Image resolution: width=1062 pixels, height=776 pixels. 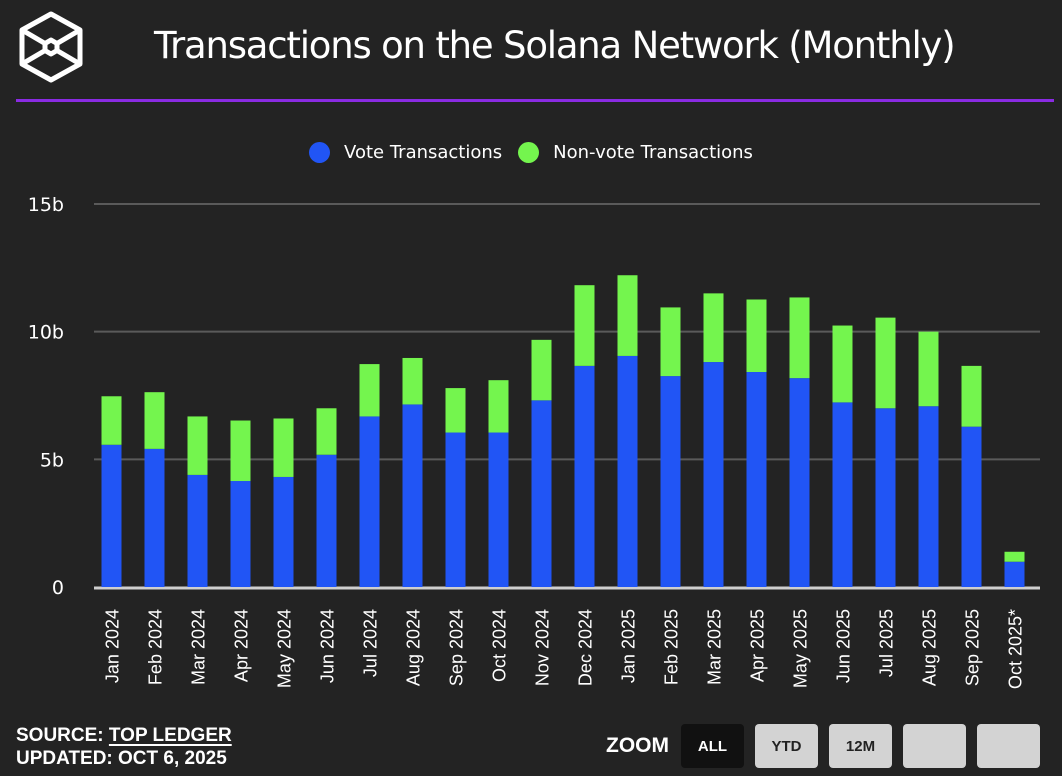 What do you see at coordinates (423, 152) in the screenshot?
I see `legend-label-vote: Vote Transactions` at bounding box center [423, 152].